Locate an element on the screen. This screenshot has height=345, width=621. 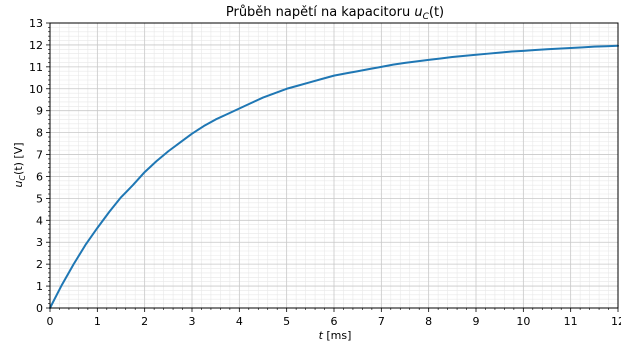
x-tick-label: 6 is located at coordinates (334, 321).